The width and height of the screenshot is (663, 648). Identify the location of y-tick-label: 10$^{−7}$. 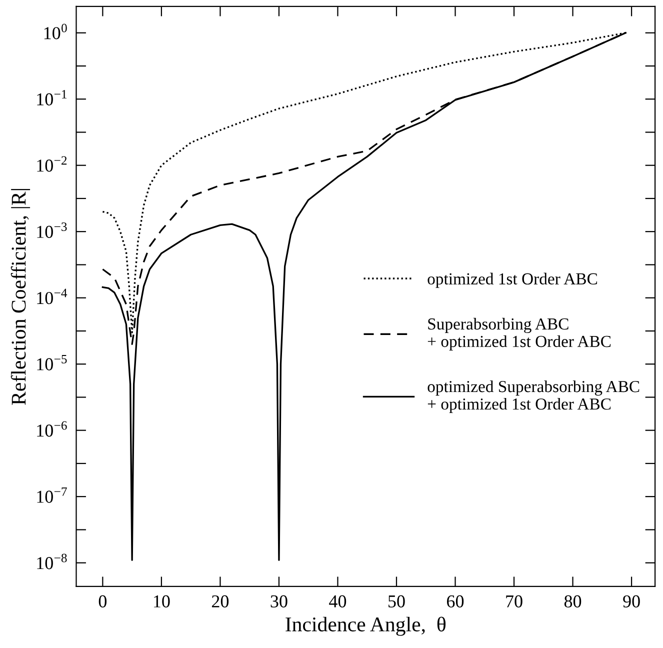
(52, 495).